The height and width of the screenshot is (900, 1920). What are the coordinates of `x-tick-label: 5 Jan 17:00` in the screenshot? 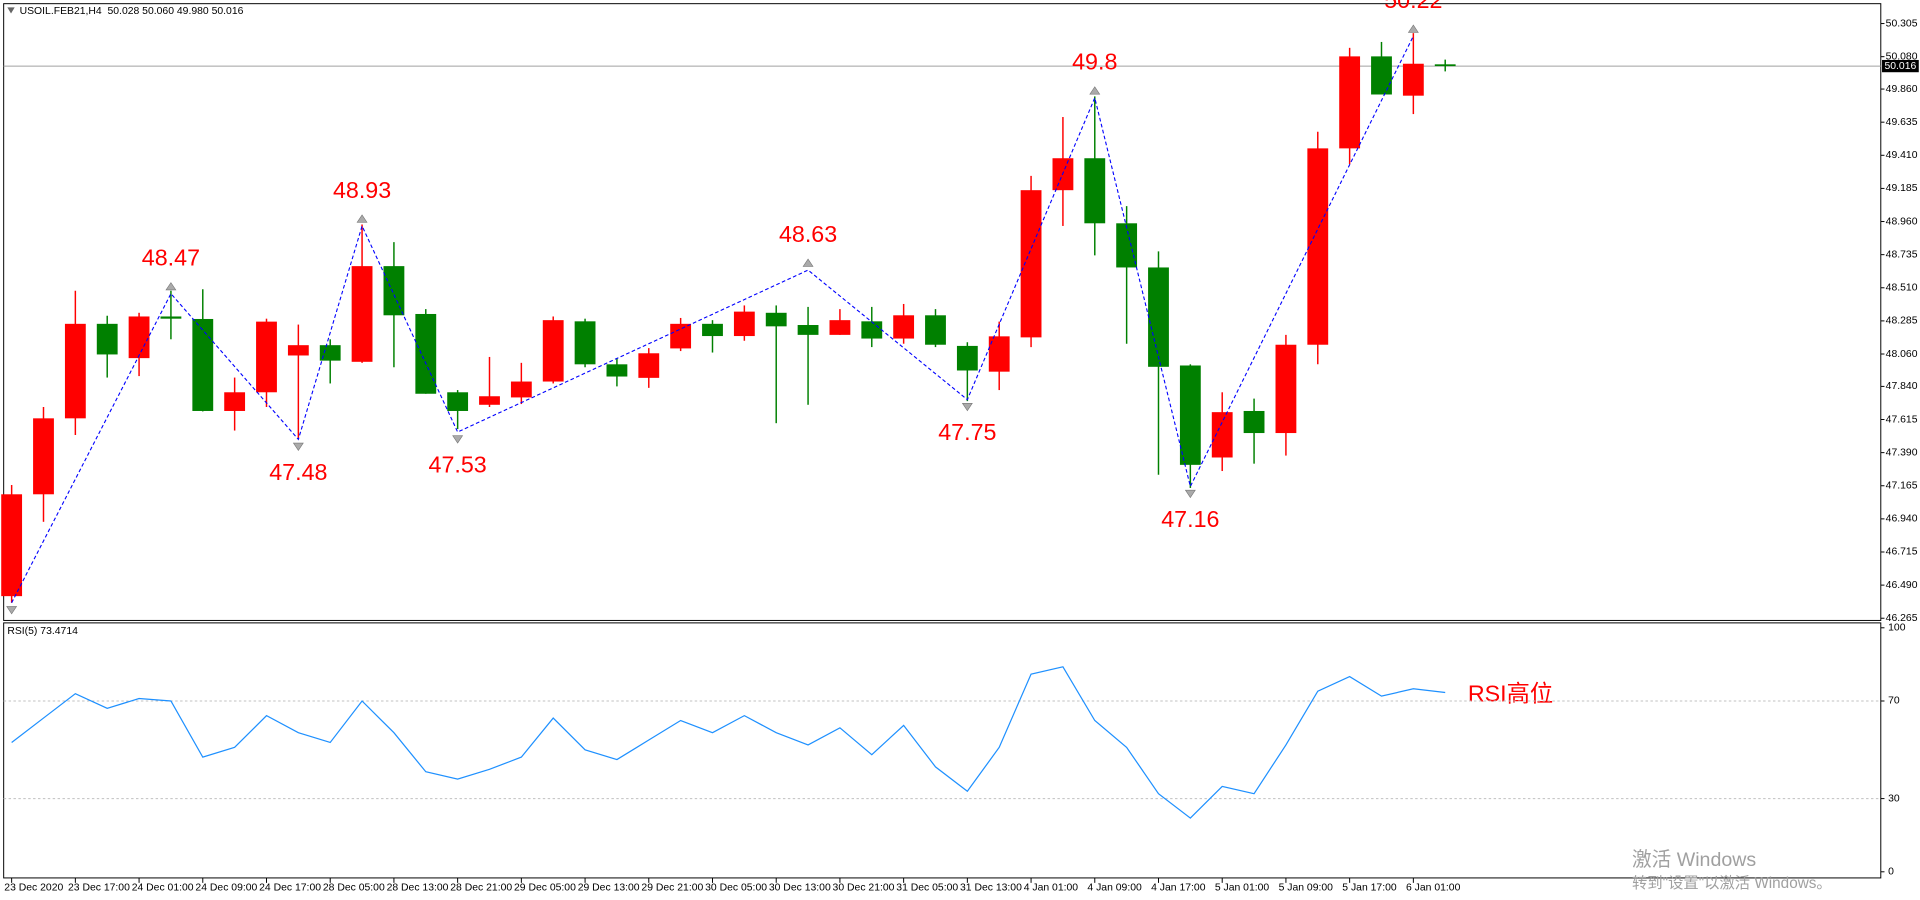 It's located at (1369, 887).